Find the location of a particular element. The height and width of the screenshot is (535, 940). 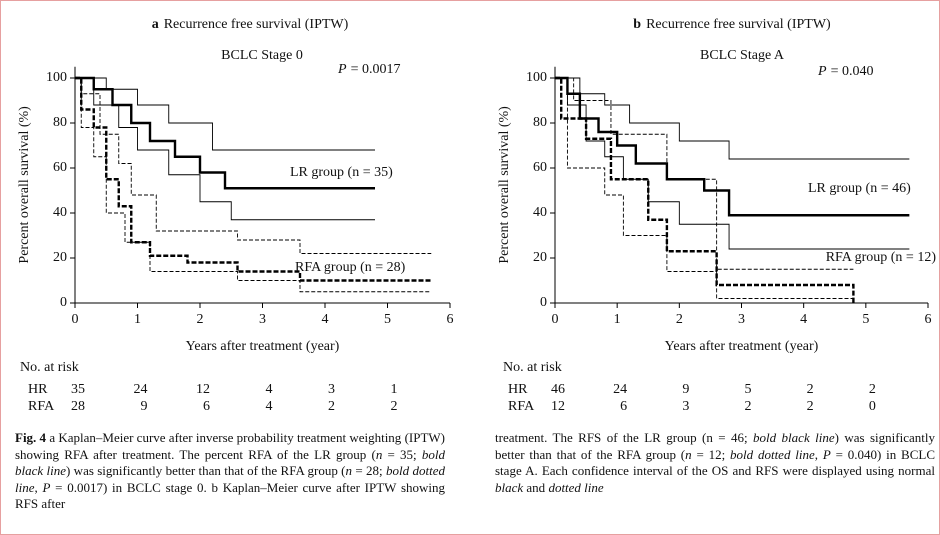

risk-value: 35 is located at coordinates (78, 389).